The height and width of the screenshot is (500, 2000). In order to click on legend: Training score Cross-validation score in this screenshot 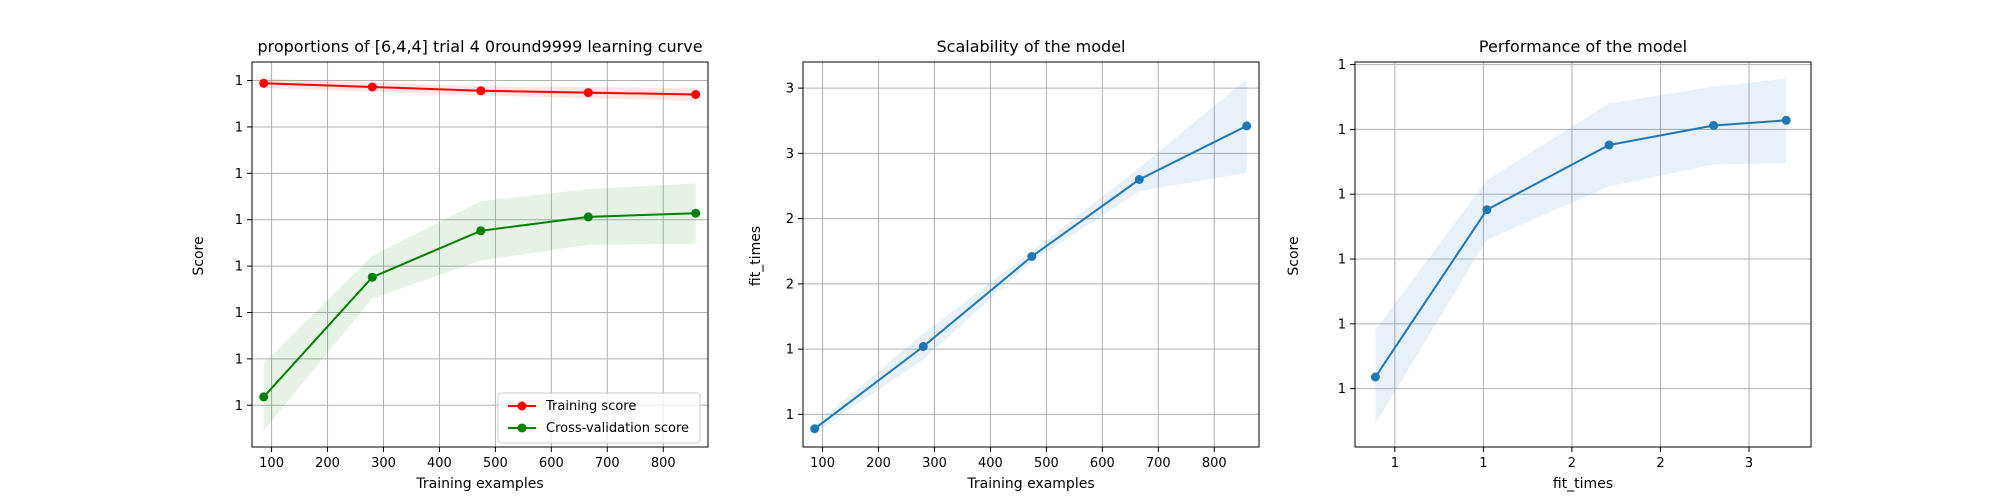, I will do `click(599, 418)`.